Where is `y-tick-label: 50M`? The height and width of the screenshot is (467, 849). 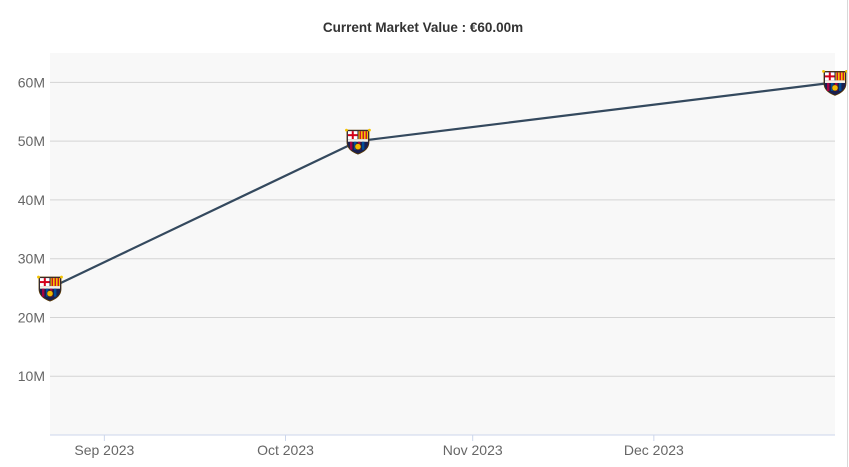
y-tick-label: 50M is located at coordinates (31, 141).